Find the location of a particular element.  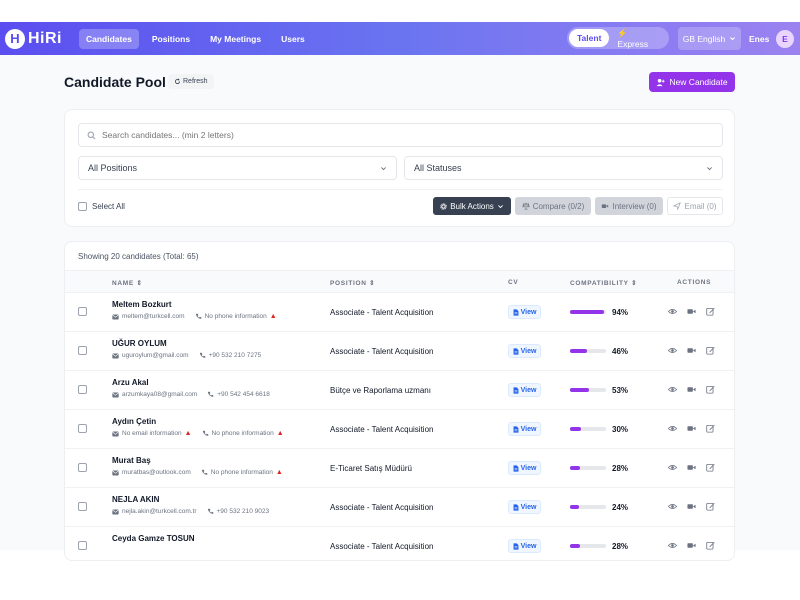

warning-icon: ▲ is located at coordinates (188, 433).